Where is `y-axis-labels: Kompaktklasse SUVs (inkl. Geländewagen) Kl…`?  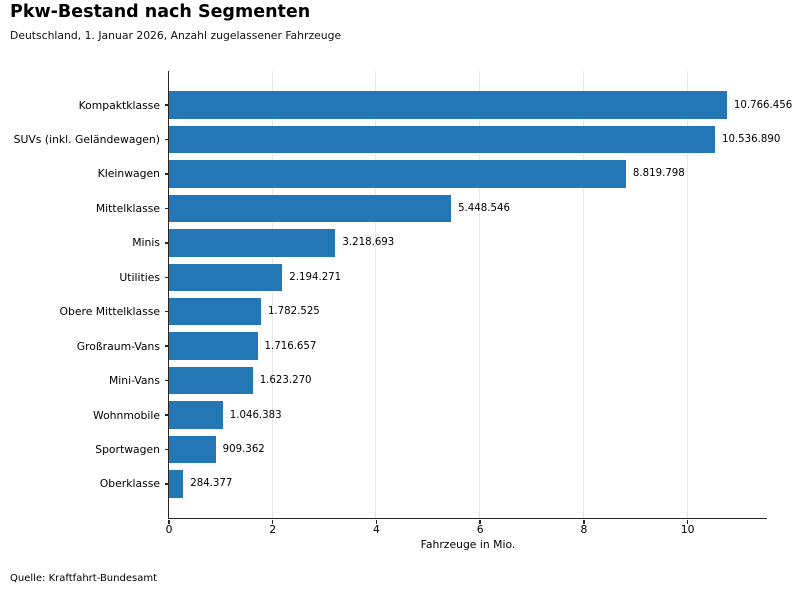 y-axis-labels: Kompaktklasse SUVs (inkl. Geländewagen) Kl… is located at coordinates (80, 294).